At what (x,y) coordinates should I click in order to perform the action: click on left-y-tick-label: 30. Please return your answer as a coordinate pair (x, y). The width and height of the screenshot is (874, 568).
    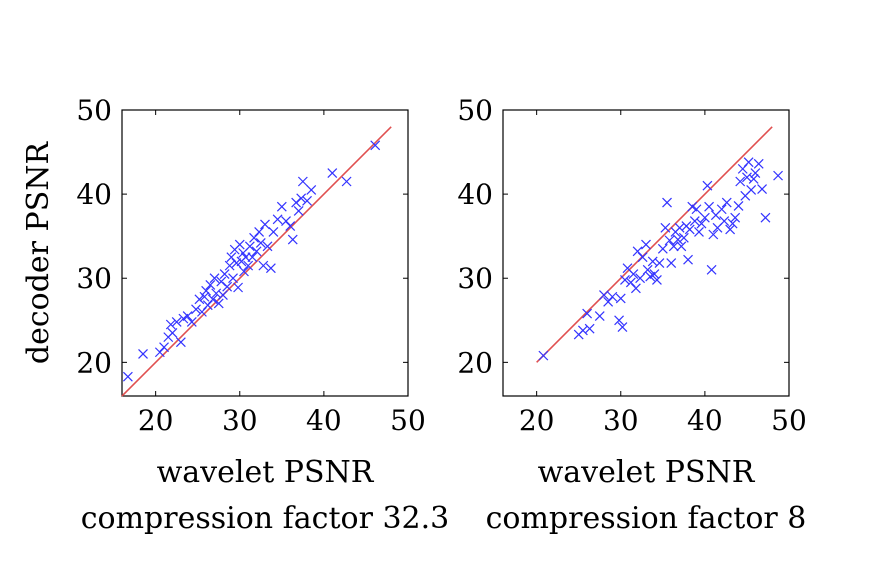
    Looking at the image, I should click on (94, 278).